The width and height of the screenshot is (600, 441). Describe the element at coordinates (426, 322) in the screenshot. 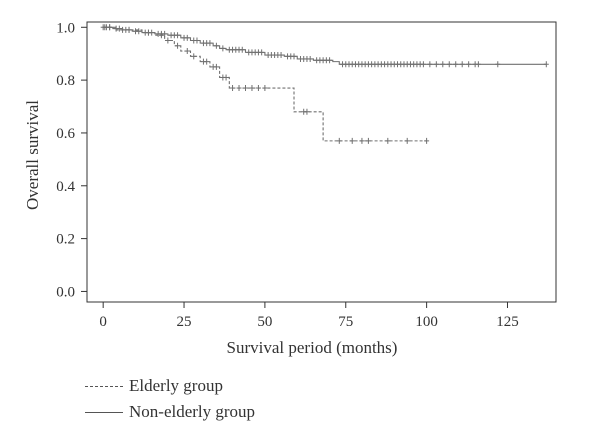

I see `x-tick-label: 100` at that location.